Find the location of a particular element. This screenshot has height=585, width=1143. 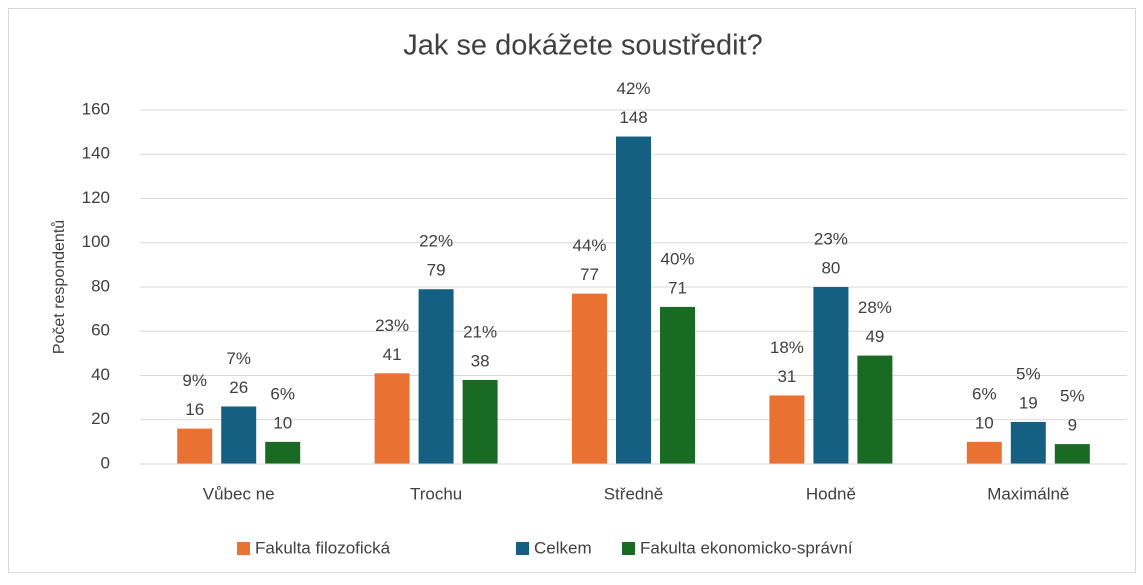

y-tick-label: 60 is located at coordinates (100, 330).